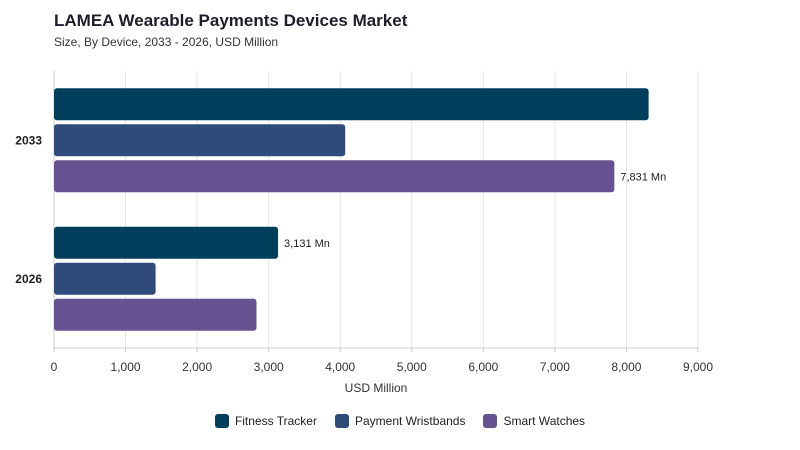 This screenshot has width=800, height=450. What do you see at coordinates (410, 421) in the screenshot?
I see `legend-label: Payment Wristbands` at bounding box center [410, 421].